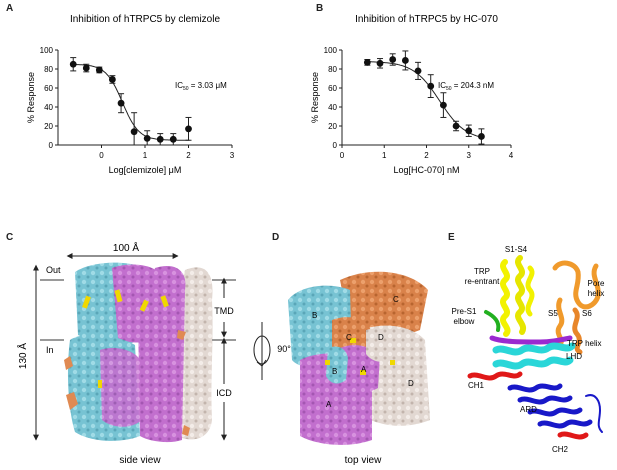 The height and width of the screenshot is (470, 617). I want to click on label-s5: S5, so click(553, 313).